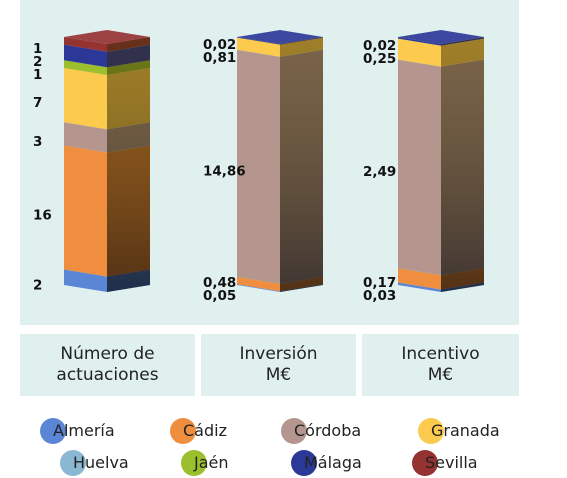 This screenshot has width=567, height=478. I want to click on category-label-actuaciones: Número de actuaciones, so click(107, 365).